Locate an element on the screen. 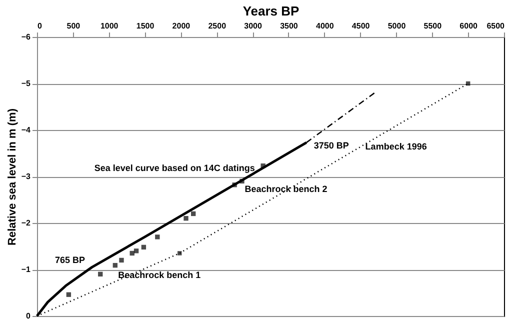 Image resolution: width=510 pixels, height=325 pixels. x-axis-title: Years BP is located at coordinates (271, 11).